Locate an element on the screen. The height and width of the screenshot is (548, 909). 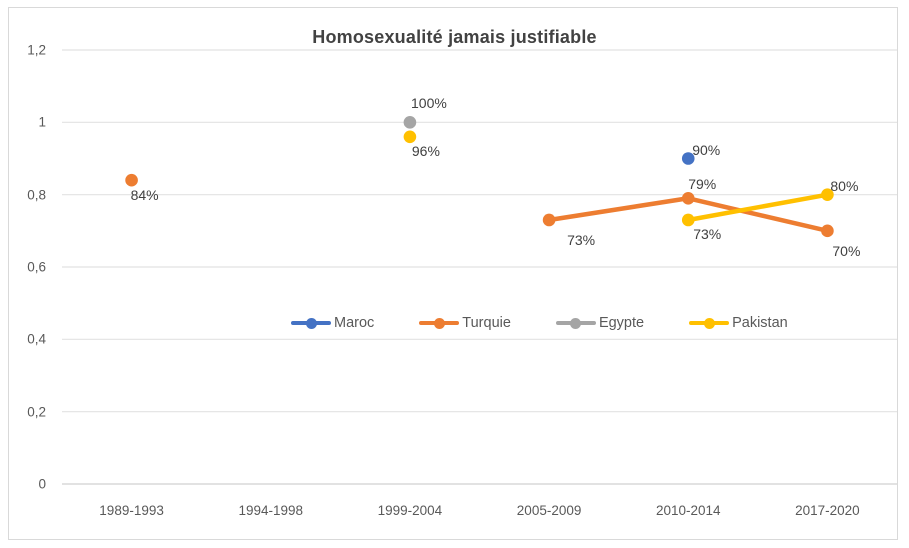
data-label-pakistan: 96% is located at coordinates (425, 150).